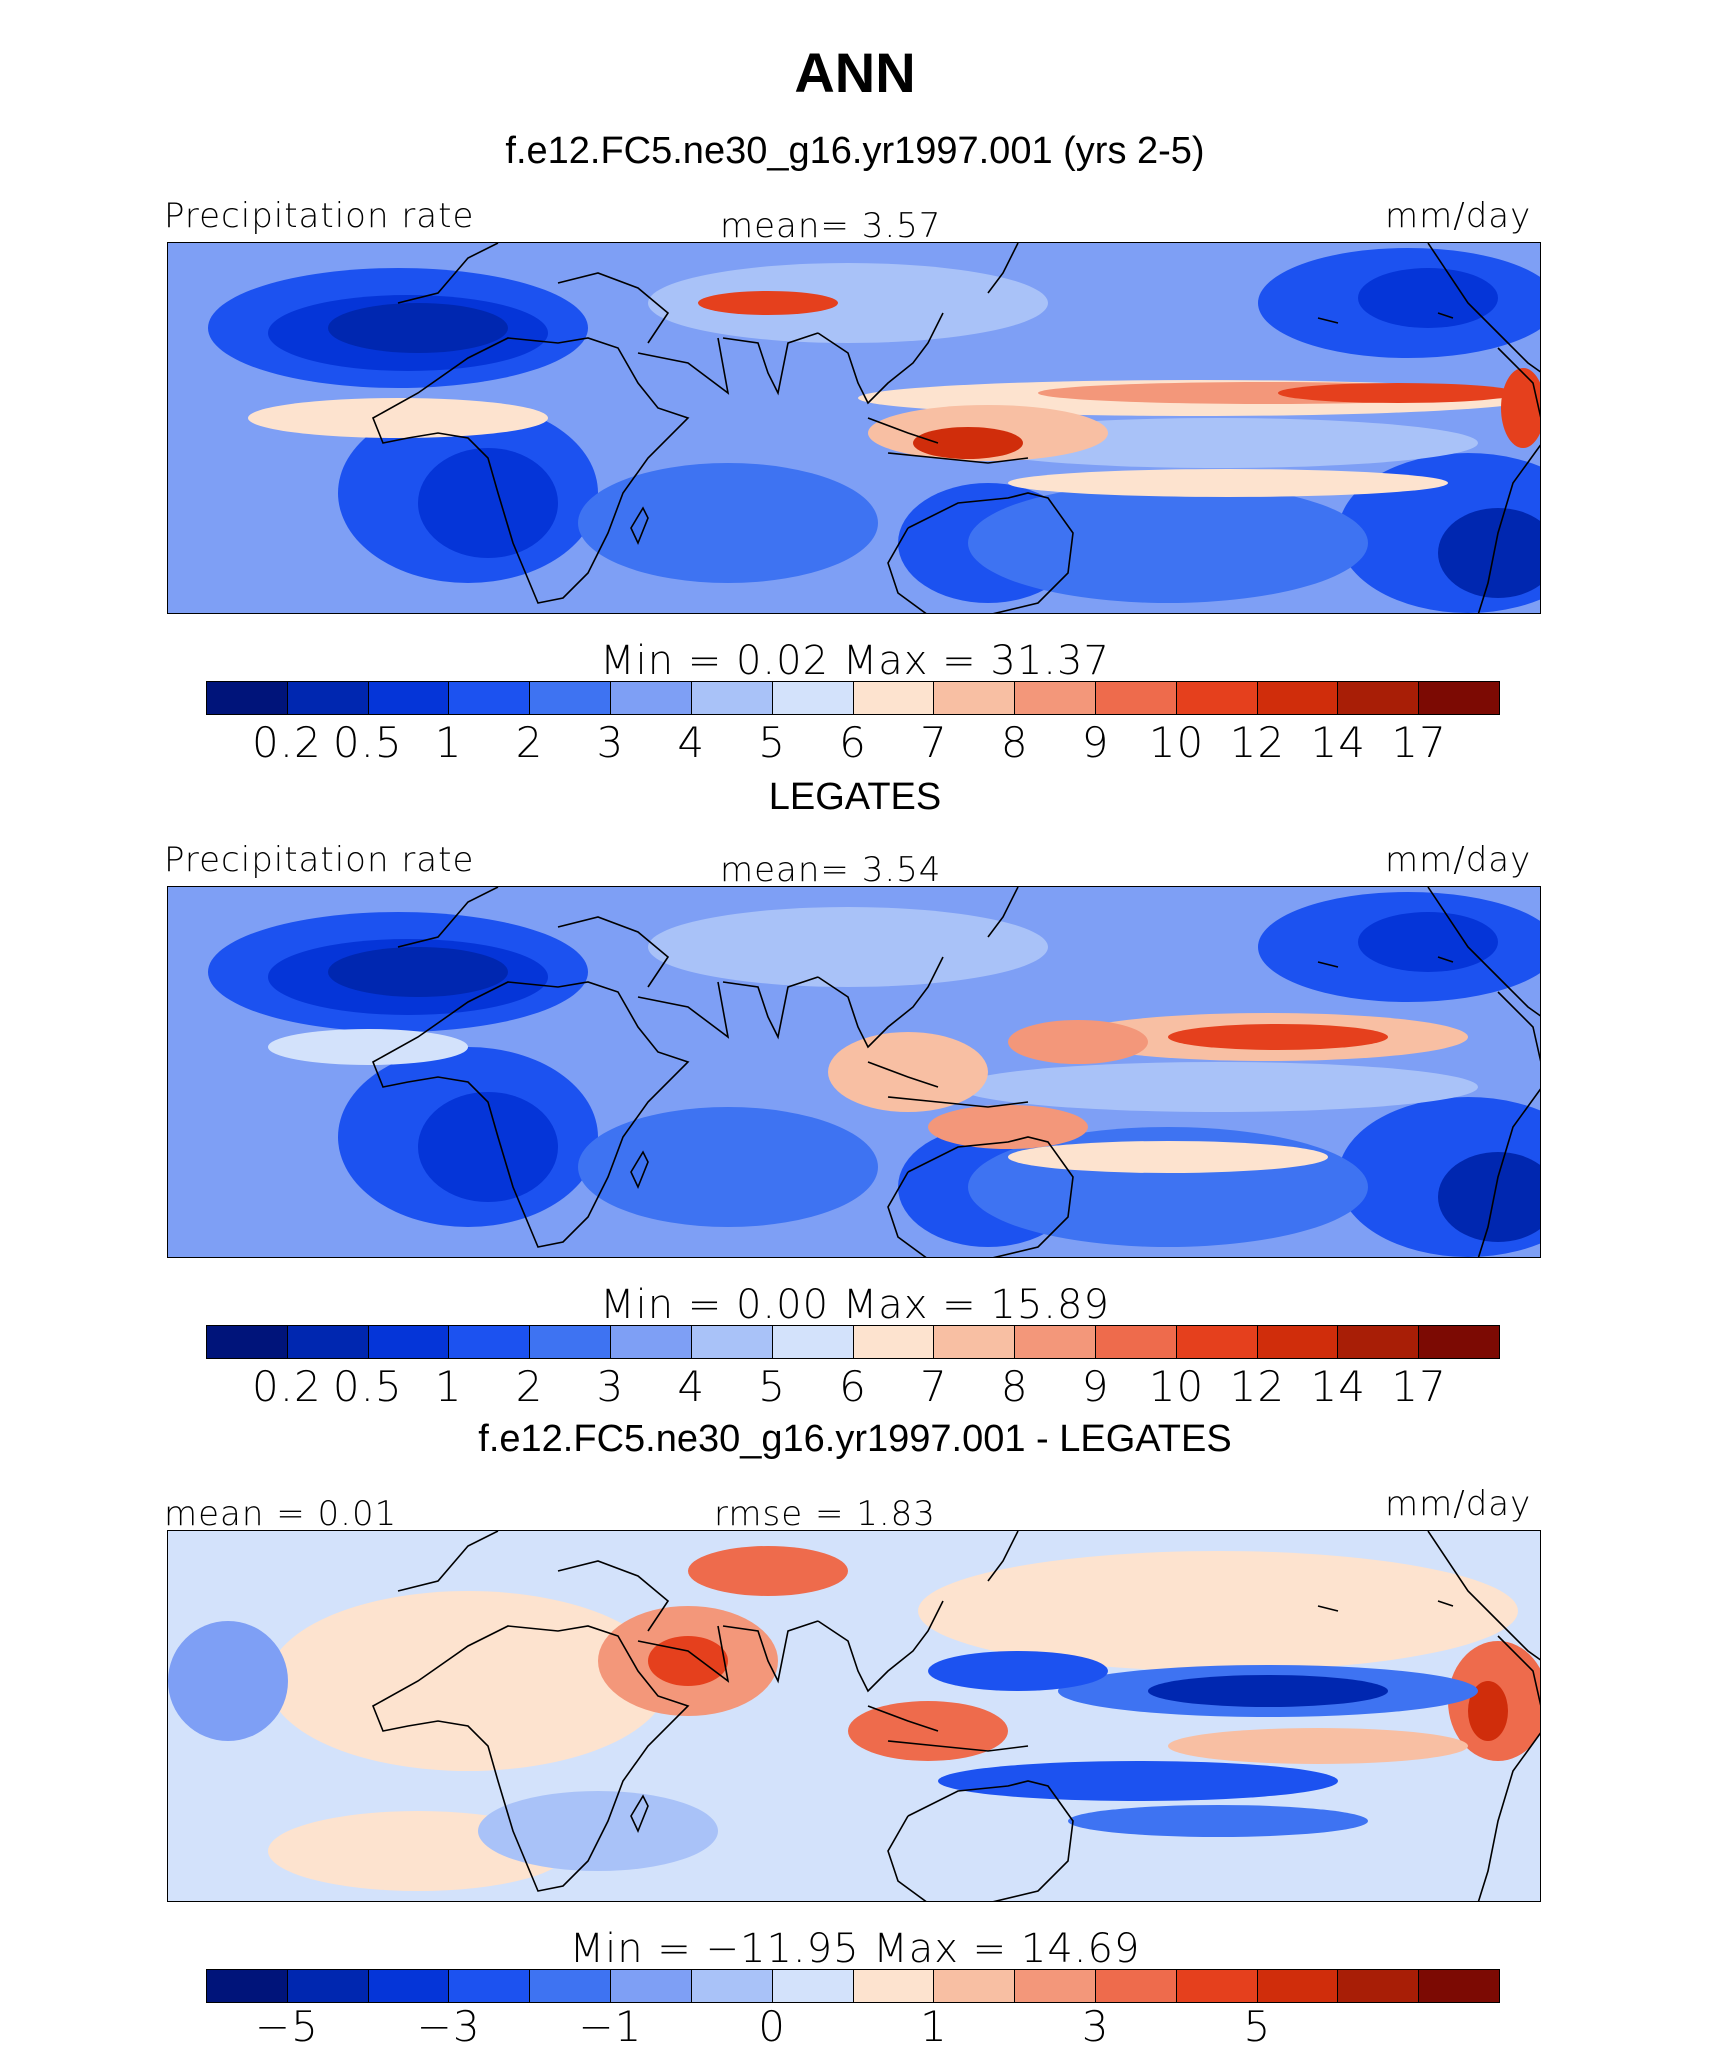  What do you see at coordinates (855, 743) in the screenshot?
I see `panel1-colorbar-ticks: 0.2 0.5 1 2 3 4 5 6 7 8 9 10 12 14 17` at bounding box center [855, 743].